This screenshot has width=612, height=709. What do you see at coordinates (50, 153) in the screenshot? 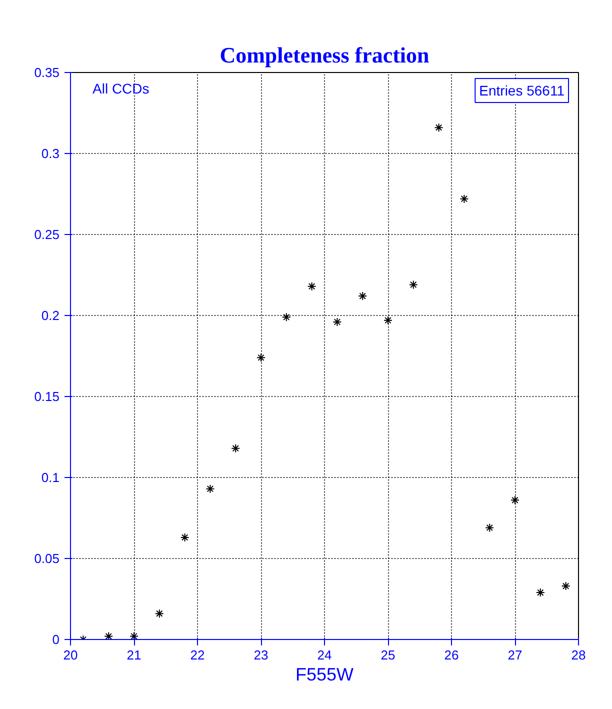
I see `y-tick-label: 0.3` at bounding box center [50, 153].